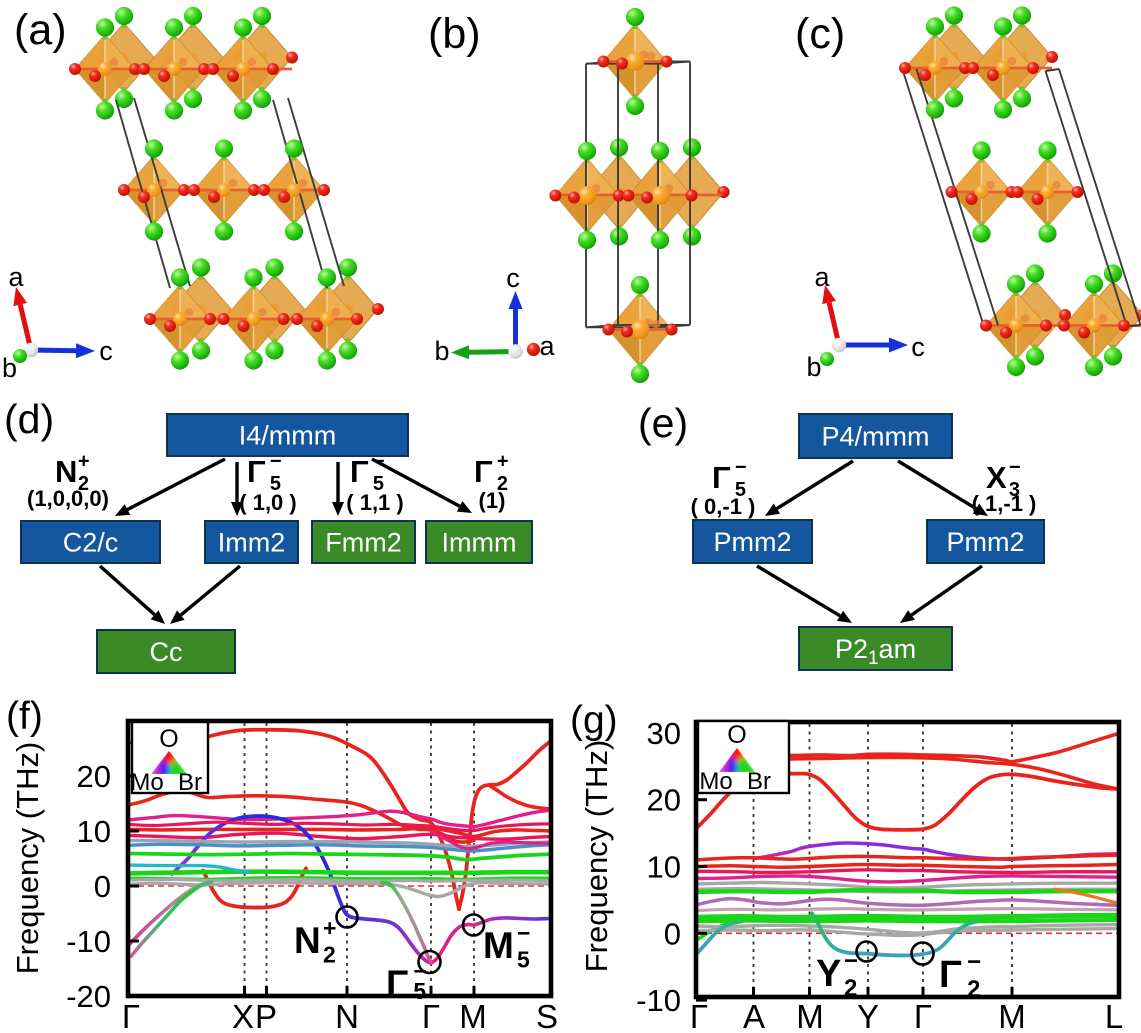  Describe the element at coordinates (91, 543) in the screenshot. I see `svg-text: C2/c` at that location.